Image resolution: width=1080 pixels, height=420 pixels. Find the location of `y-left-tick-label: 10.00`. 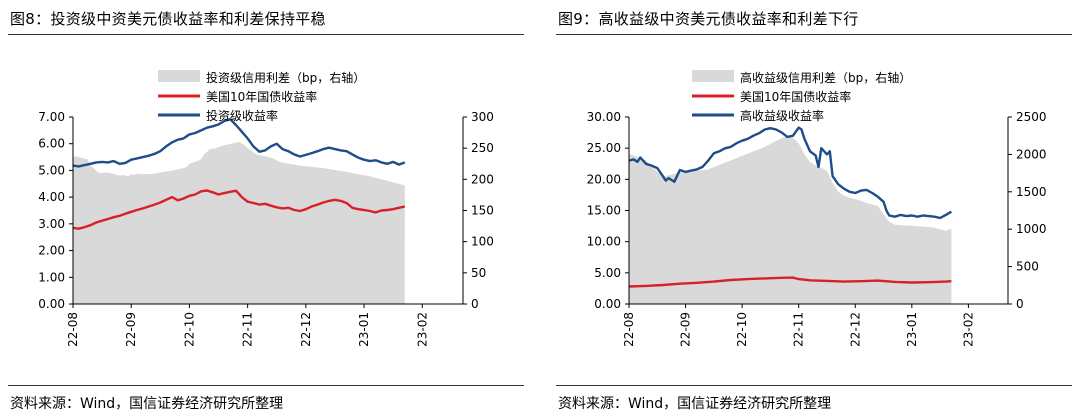

y-left-tick-label: 10.00 is located at coordinates (604, 242).